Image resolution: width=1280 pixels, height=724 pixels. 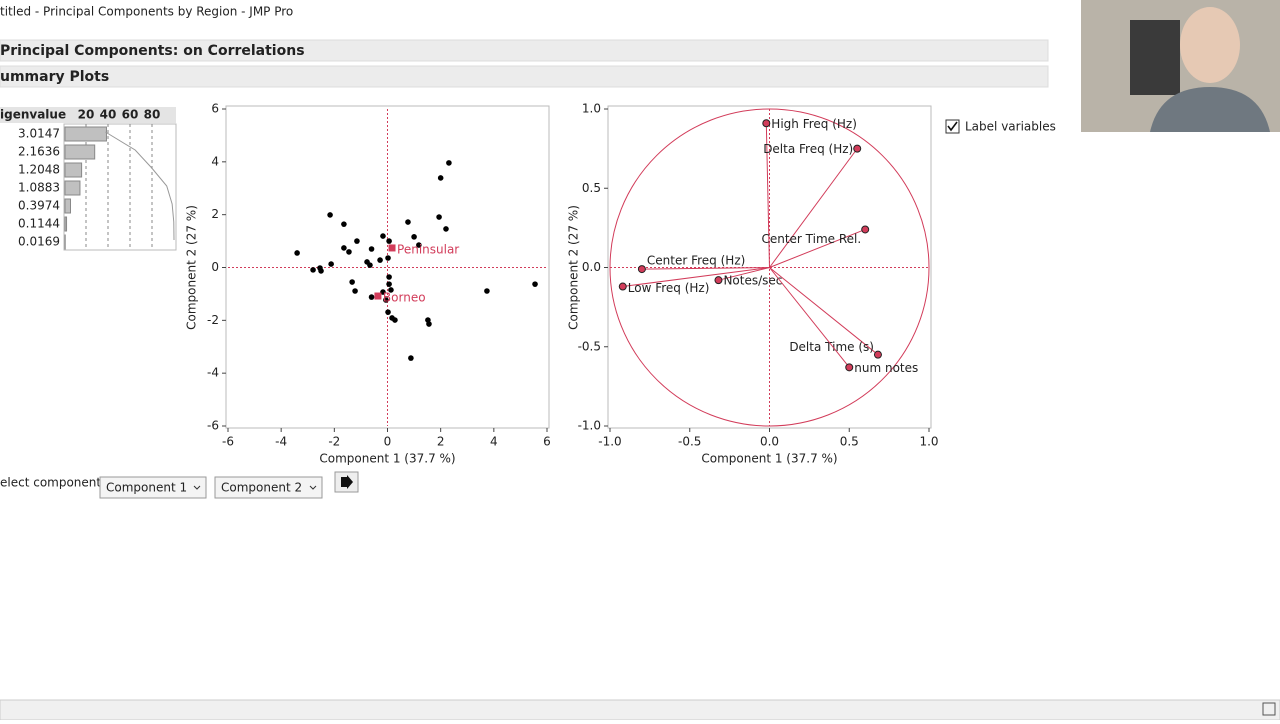 I want to click on x-tick-label: -0.5, so click(x=689, y=442).